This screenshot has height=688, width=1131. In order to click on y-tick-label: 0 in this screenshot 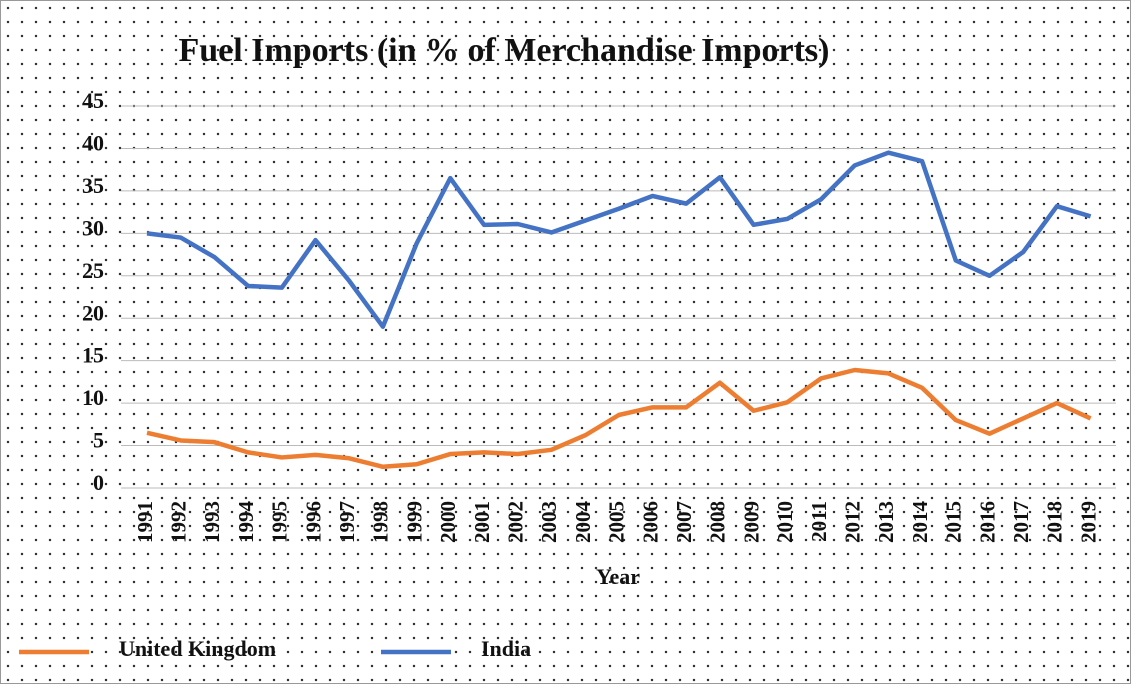, I will do `click(98, 482)`.